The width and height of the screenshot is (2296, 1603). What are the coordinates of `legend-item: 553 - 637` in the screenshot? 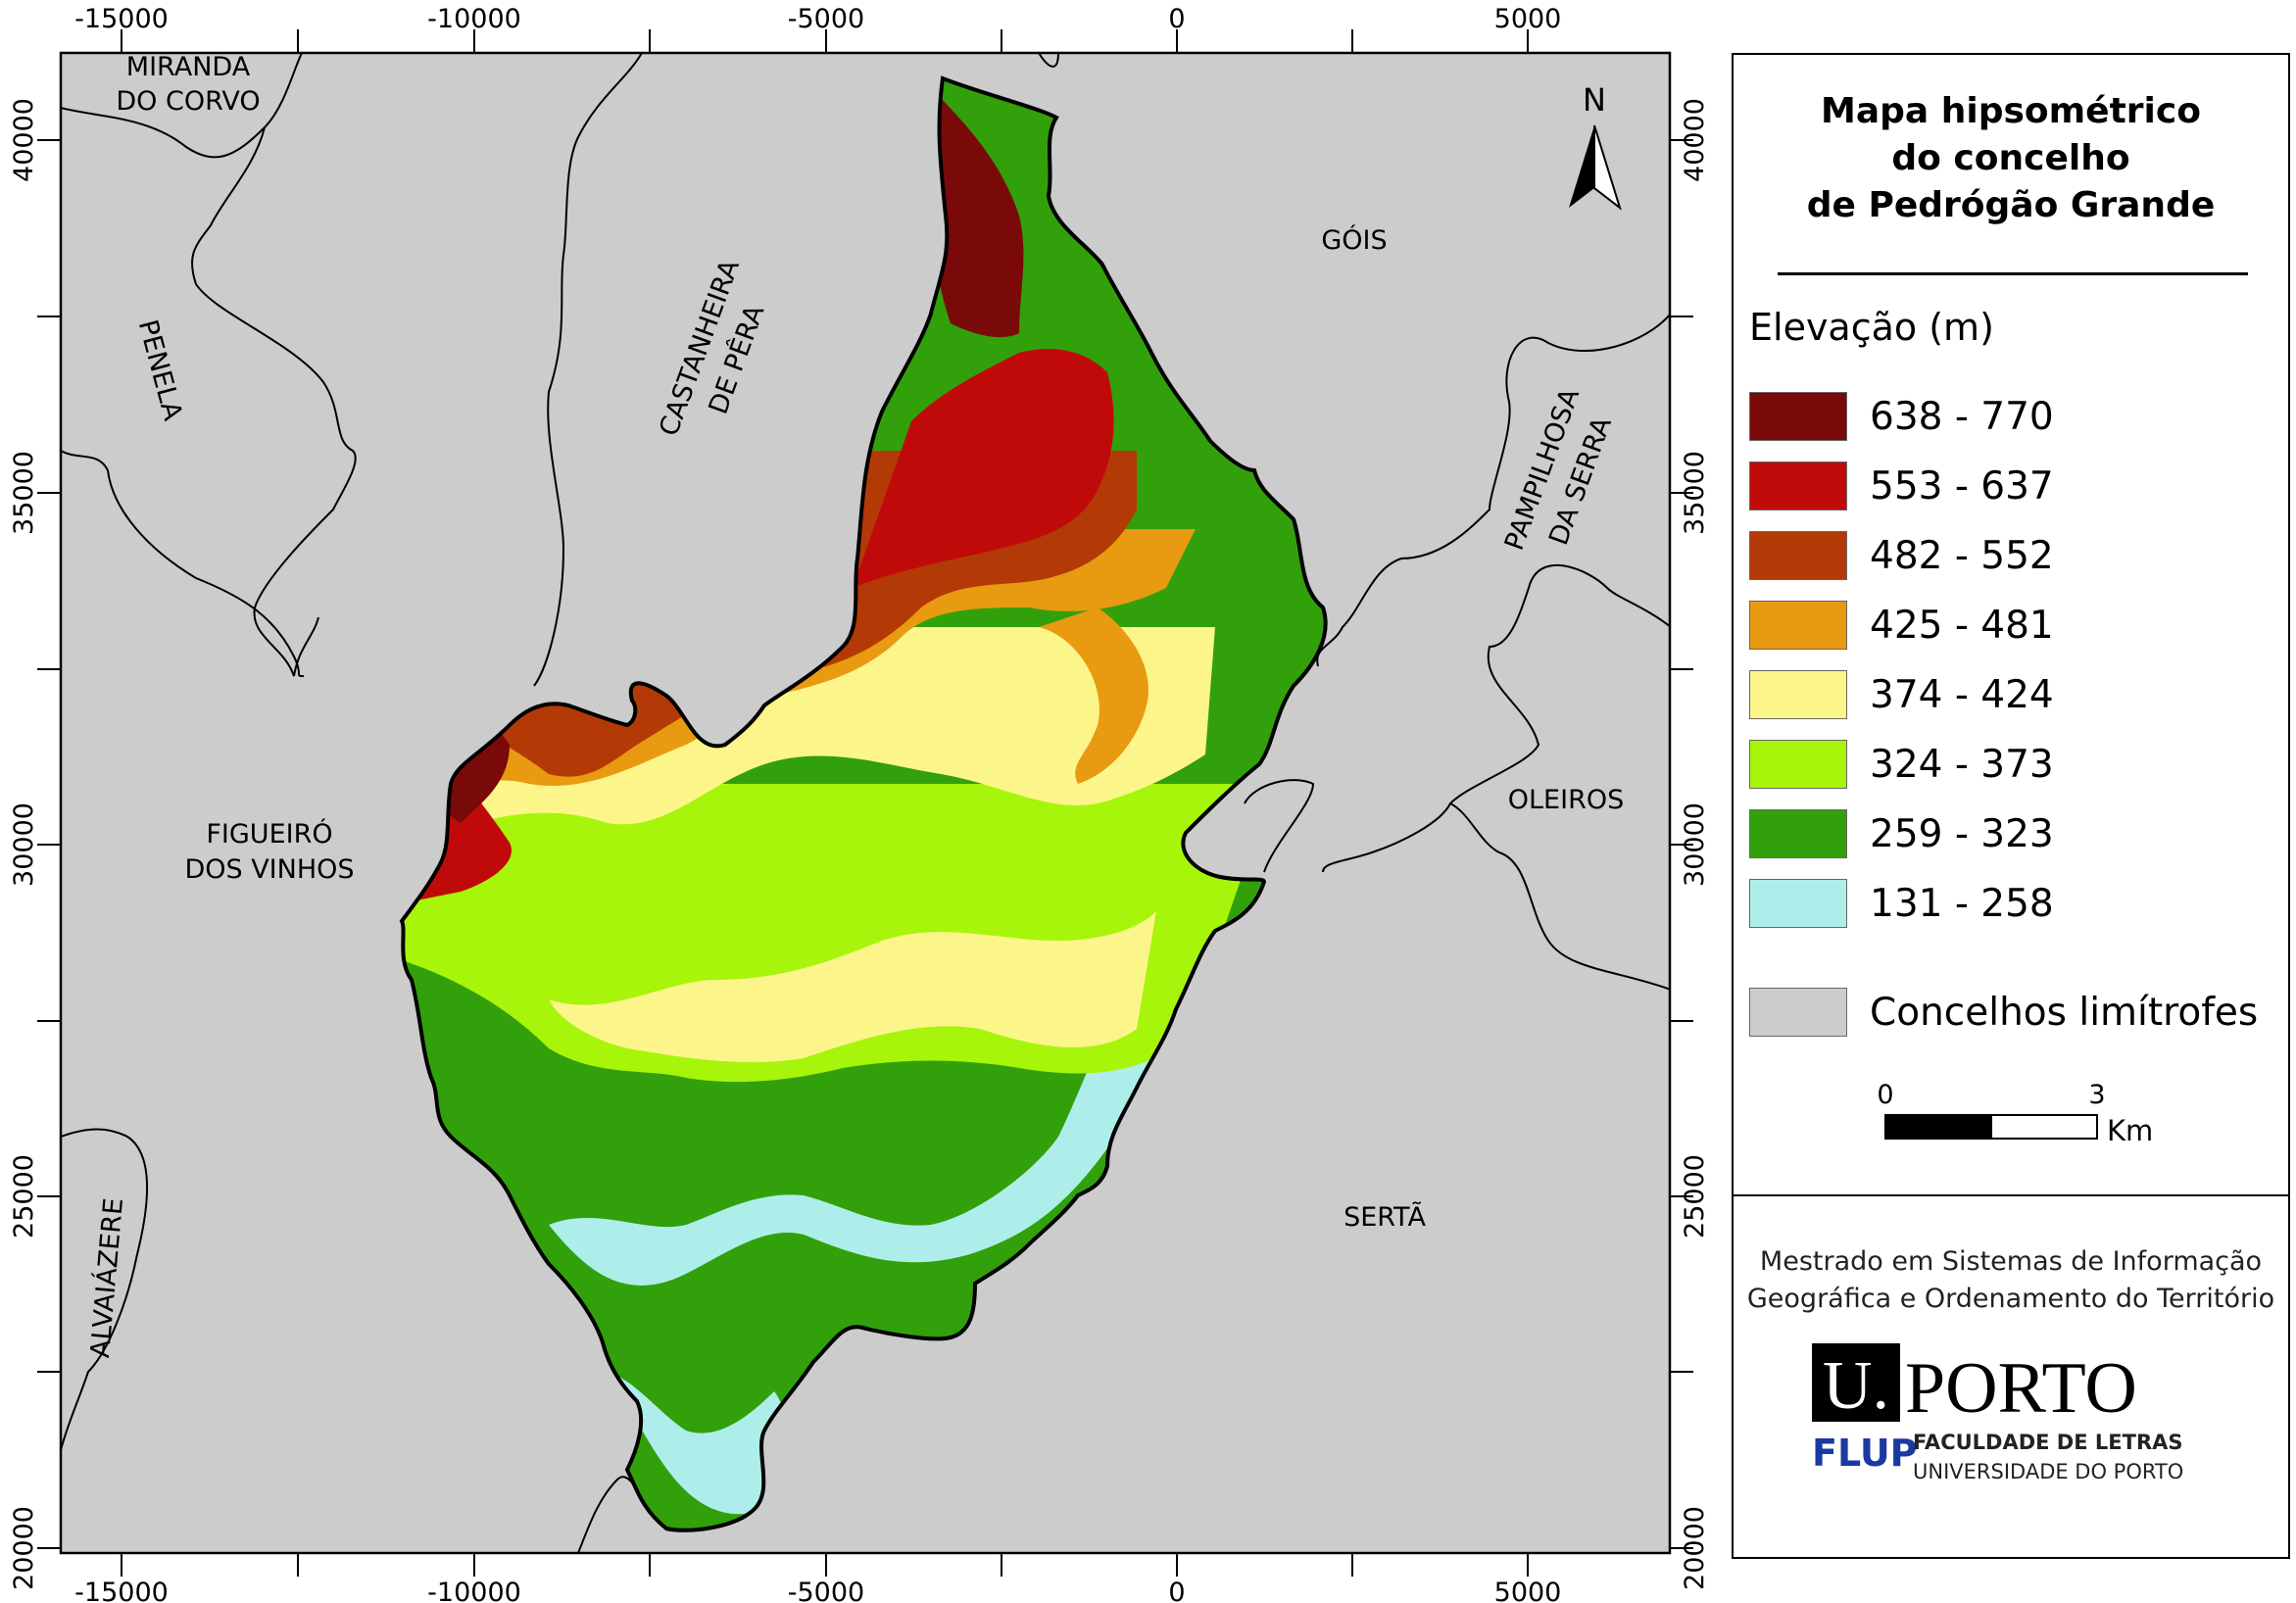 It's located at (1901, 485).